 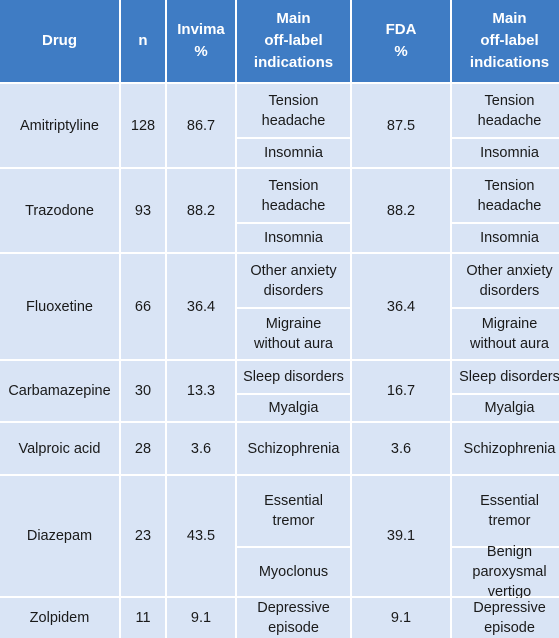 What do you see at coordinates (401, 536) in the screenshot?
I see `fda-percent: 39.1` at bounding box center [401, 536].